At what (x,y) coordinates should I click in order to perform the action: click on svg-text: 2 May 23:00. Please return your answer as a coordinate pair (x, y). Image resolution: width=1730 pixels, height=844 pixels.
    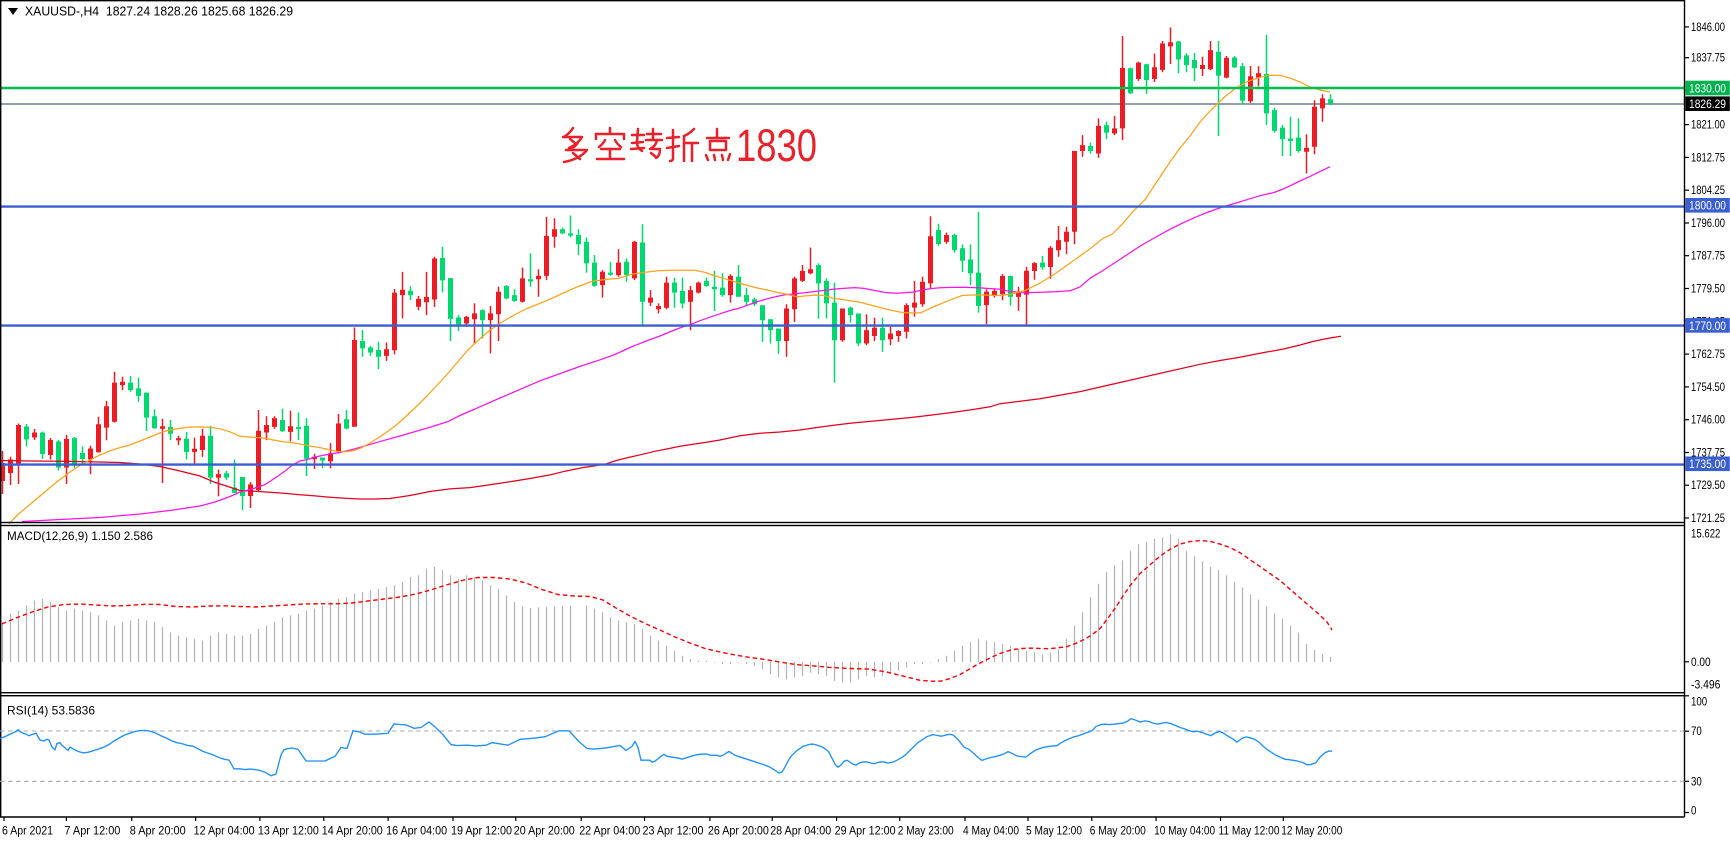
    Looking at the image, I should click on (926, 832).